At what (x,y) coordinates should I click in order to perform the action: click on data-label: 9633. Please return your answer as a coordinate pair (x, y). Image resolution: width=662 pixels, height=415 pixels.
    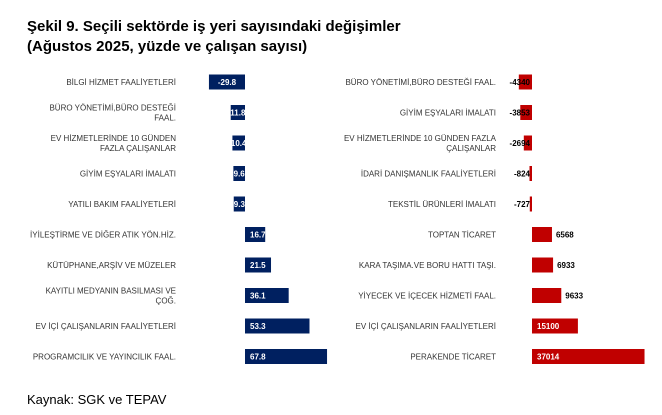
    Looking at the image, I should click on (574, 296).